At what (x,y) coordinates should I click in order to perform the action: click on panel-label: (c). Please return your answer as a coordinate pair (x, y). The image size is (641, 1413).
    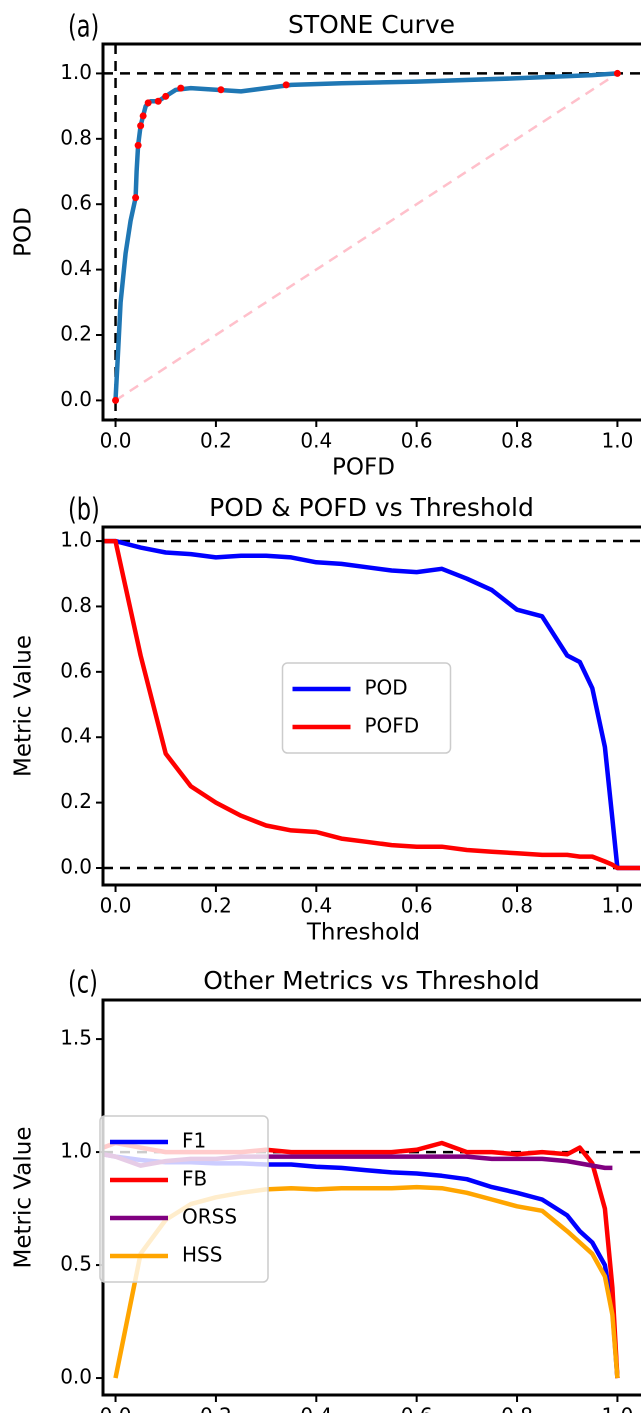
    Looking at the image, I should click on (83, 982).